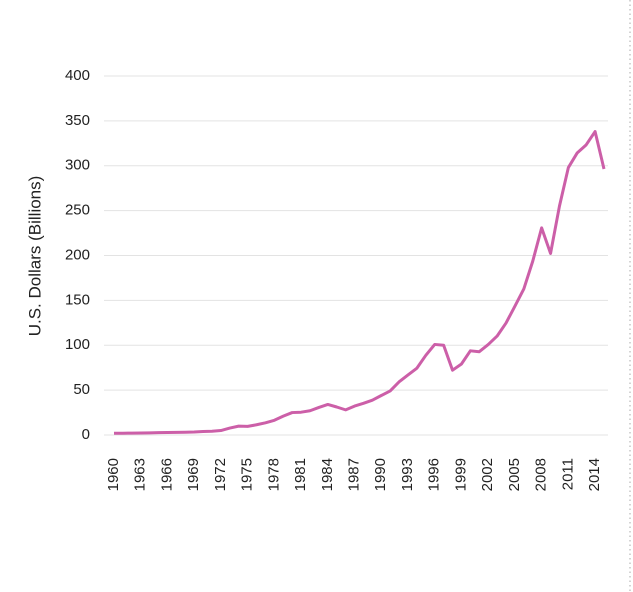 The width and height of the screenshot is (633, 592). I want to click on x-tick-label: 2008, so click(541, 474).